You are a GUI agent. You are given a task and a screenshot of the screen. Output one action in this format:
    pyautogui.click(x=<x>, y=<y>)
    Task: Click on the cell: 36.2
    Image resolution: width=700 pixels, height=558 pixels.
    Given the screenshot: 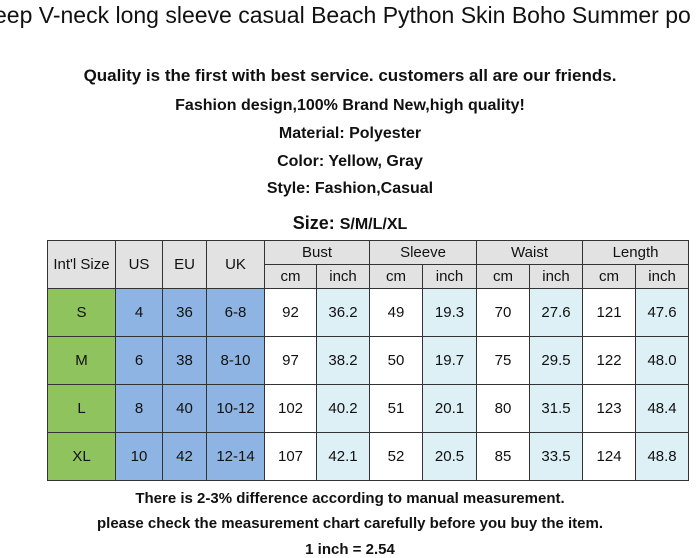 What is the action you would take?
    pyautogui.click(x=343, y=312)
    